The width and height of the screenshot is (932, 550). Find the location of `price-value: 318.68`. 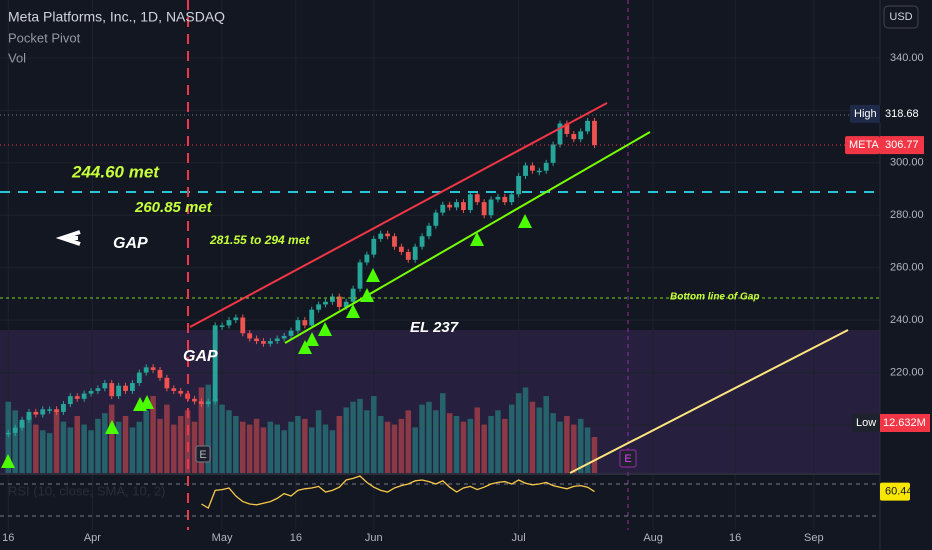

price-value: 318.68 is located at coordinates (902, 114).